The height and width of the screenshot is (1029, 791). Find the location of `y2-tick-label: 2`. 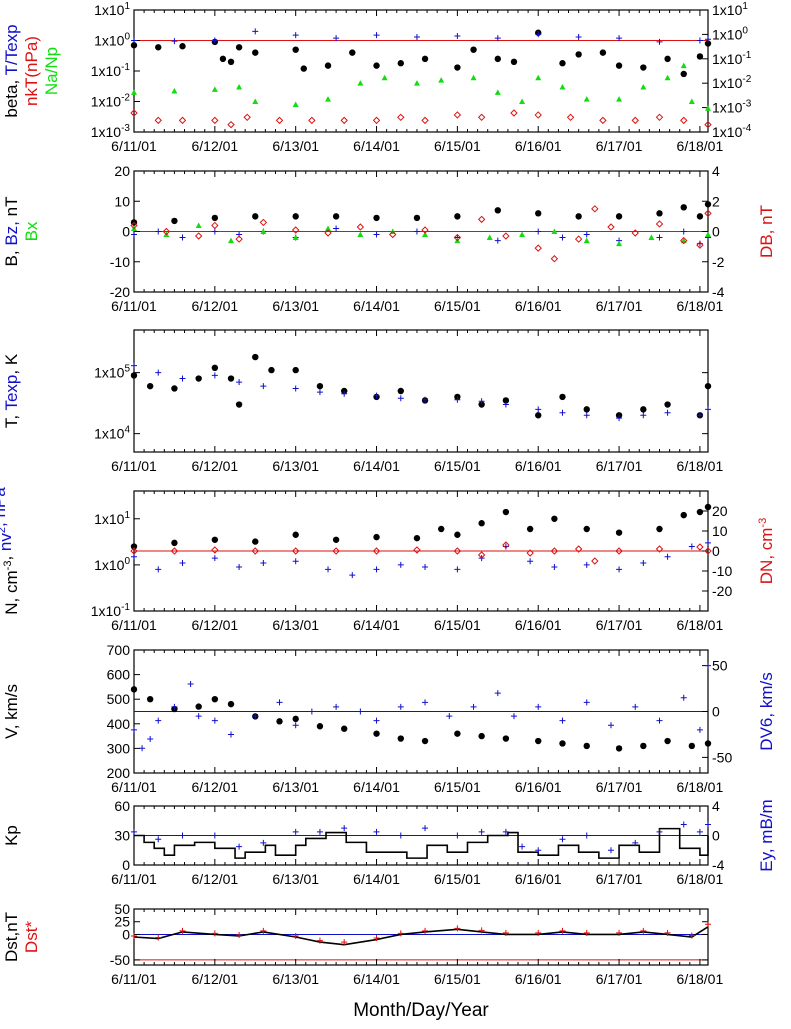

y2-tick-label: 2 is located at coordinates (716, 201).